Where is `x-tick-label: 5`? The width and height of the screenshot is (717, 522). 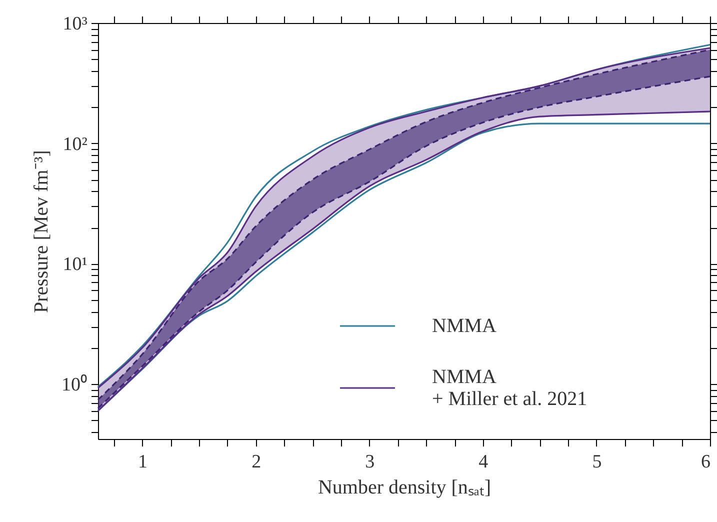
x-tick-label: 5 is located at coordinates (597, 462).